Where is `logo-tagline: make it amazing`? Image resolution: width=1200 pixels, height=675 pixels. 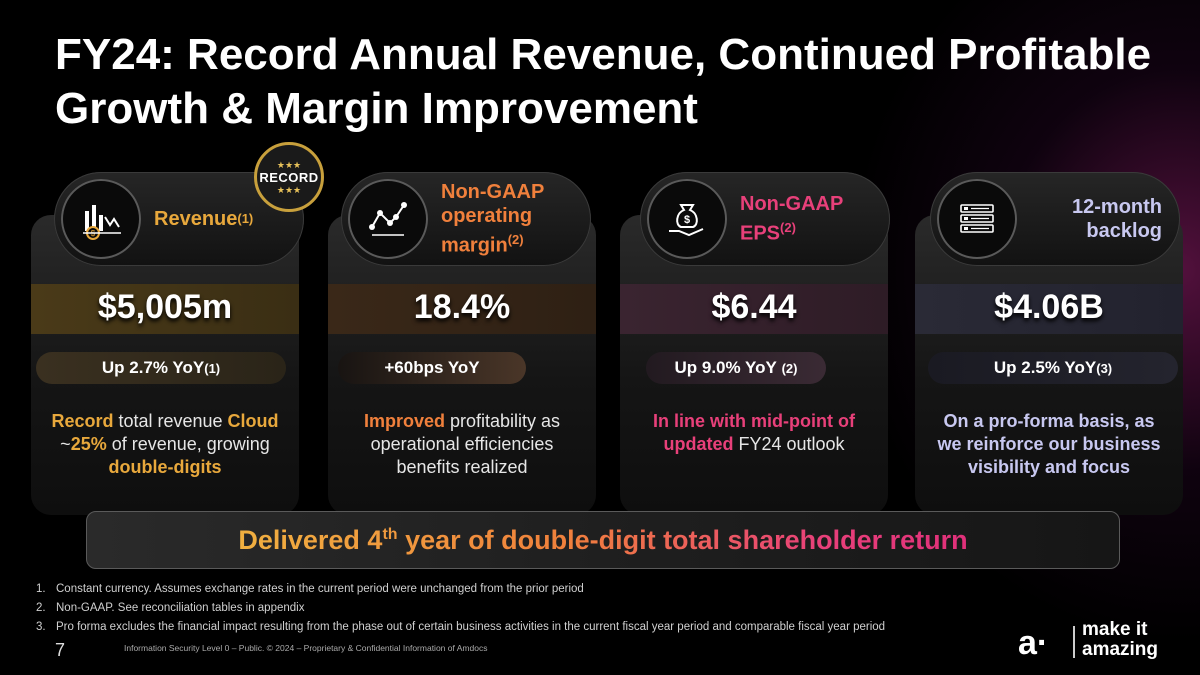 logo-tagline: make it amazing is located at coordinates (1120, 640).